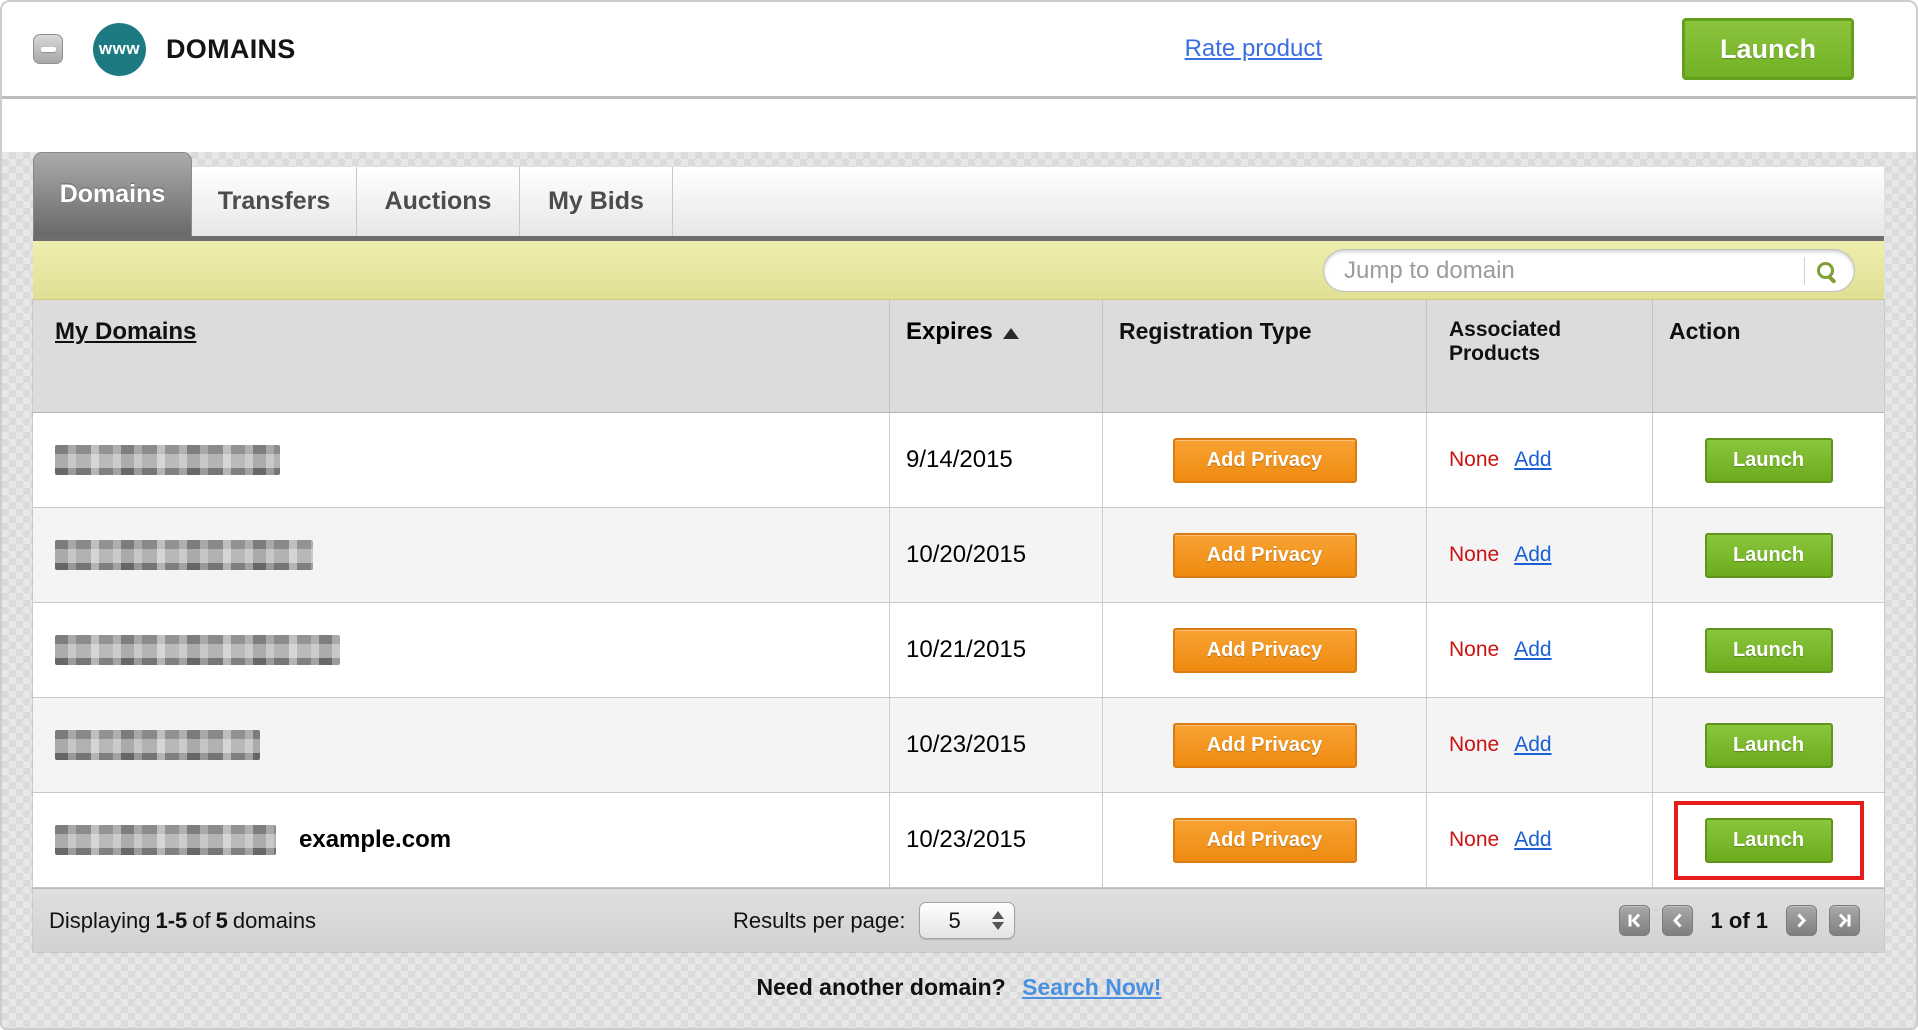 The width and height of the screenshot is (1918, 1030). I want to click on last-page-button, so click(1844, 920).